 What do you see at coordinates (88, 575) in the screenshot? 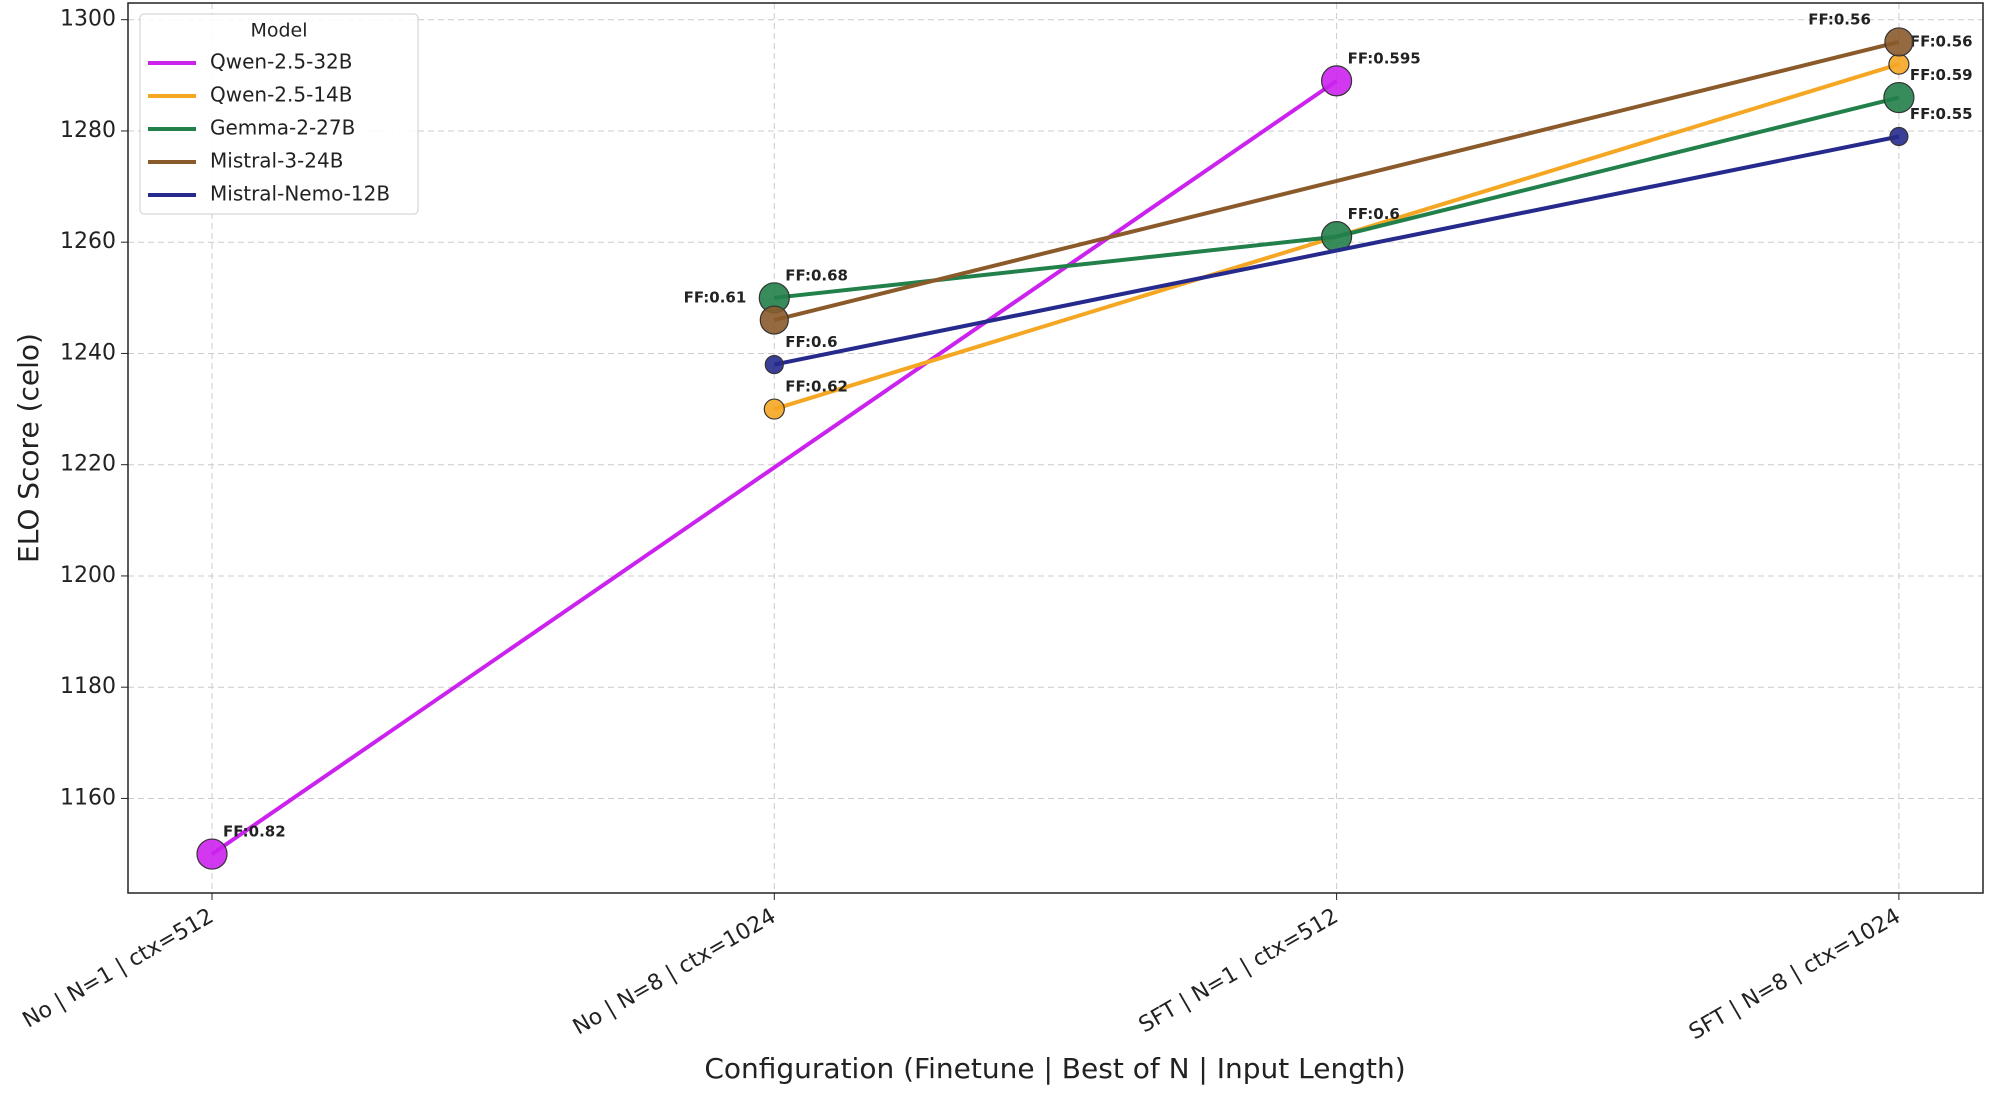
I see `y-tick-label: 1200` at bounding box center [88, 575].